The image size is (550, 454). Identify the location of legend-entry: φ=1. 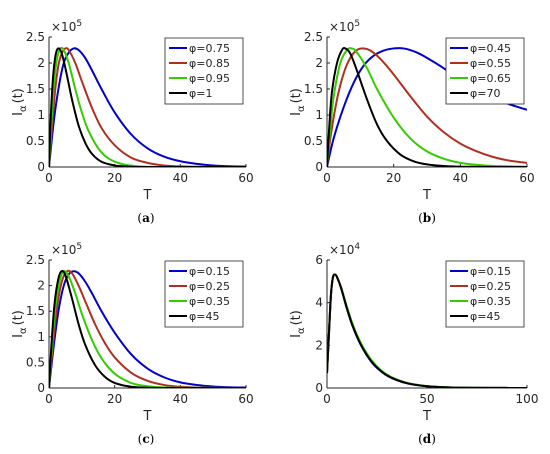
(200, 93).